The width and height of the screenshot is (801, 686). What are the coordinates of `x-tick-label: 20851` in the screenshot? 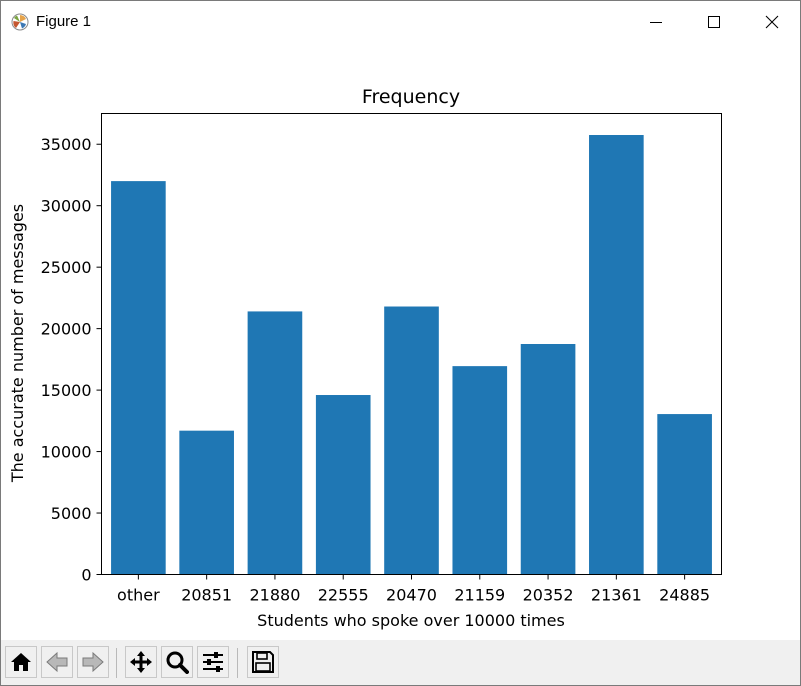 It's located at (206, 595).